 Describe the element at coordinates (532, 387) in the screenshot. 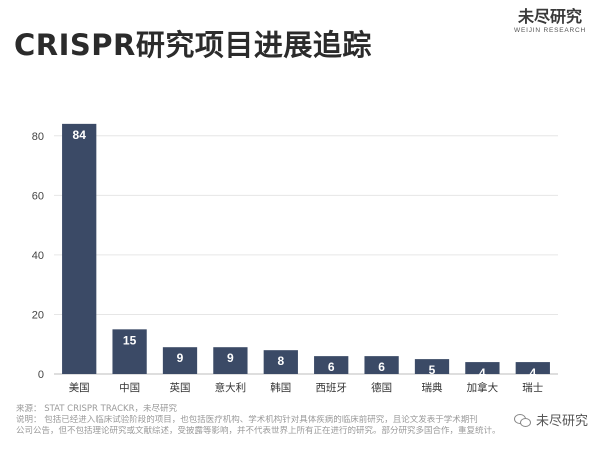

I see `x-tick-label: 瑞士` at that location.